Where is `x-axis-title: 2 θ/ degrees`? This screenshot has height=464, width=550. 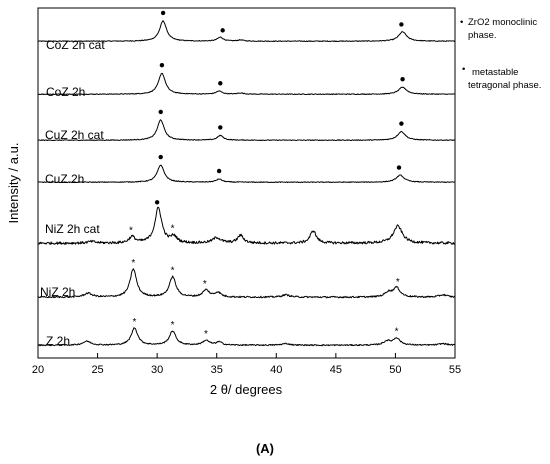
x-axis-title: 2 θ/ degrees is located at coordinates (246, 389).